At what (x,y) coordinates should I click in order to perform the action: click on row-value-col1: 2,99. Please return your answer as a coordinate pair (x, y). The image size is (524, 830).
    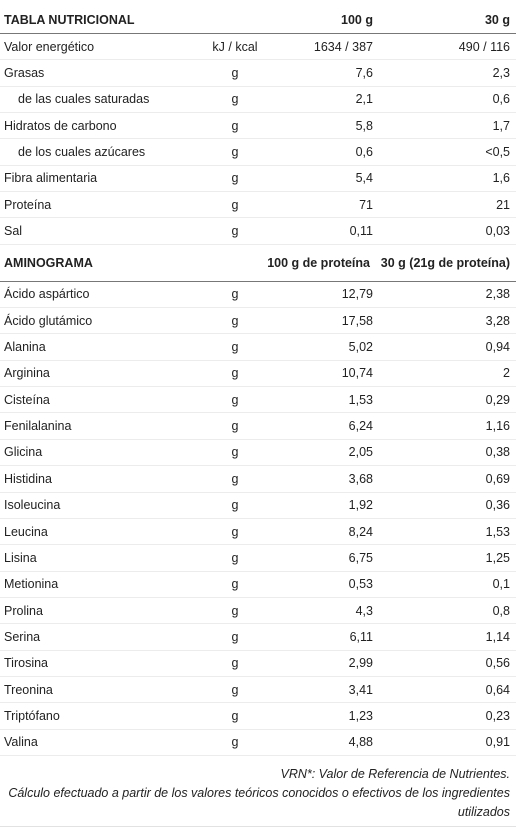
    Looking at the image, I should click on (360, 663).